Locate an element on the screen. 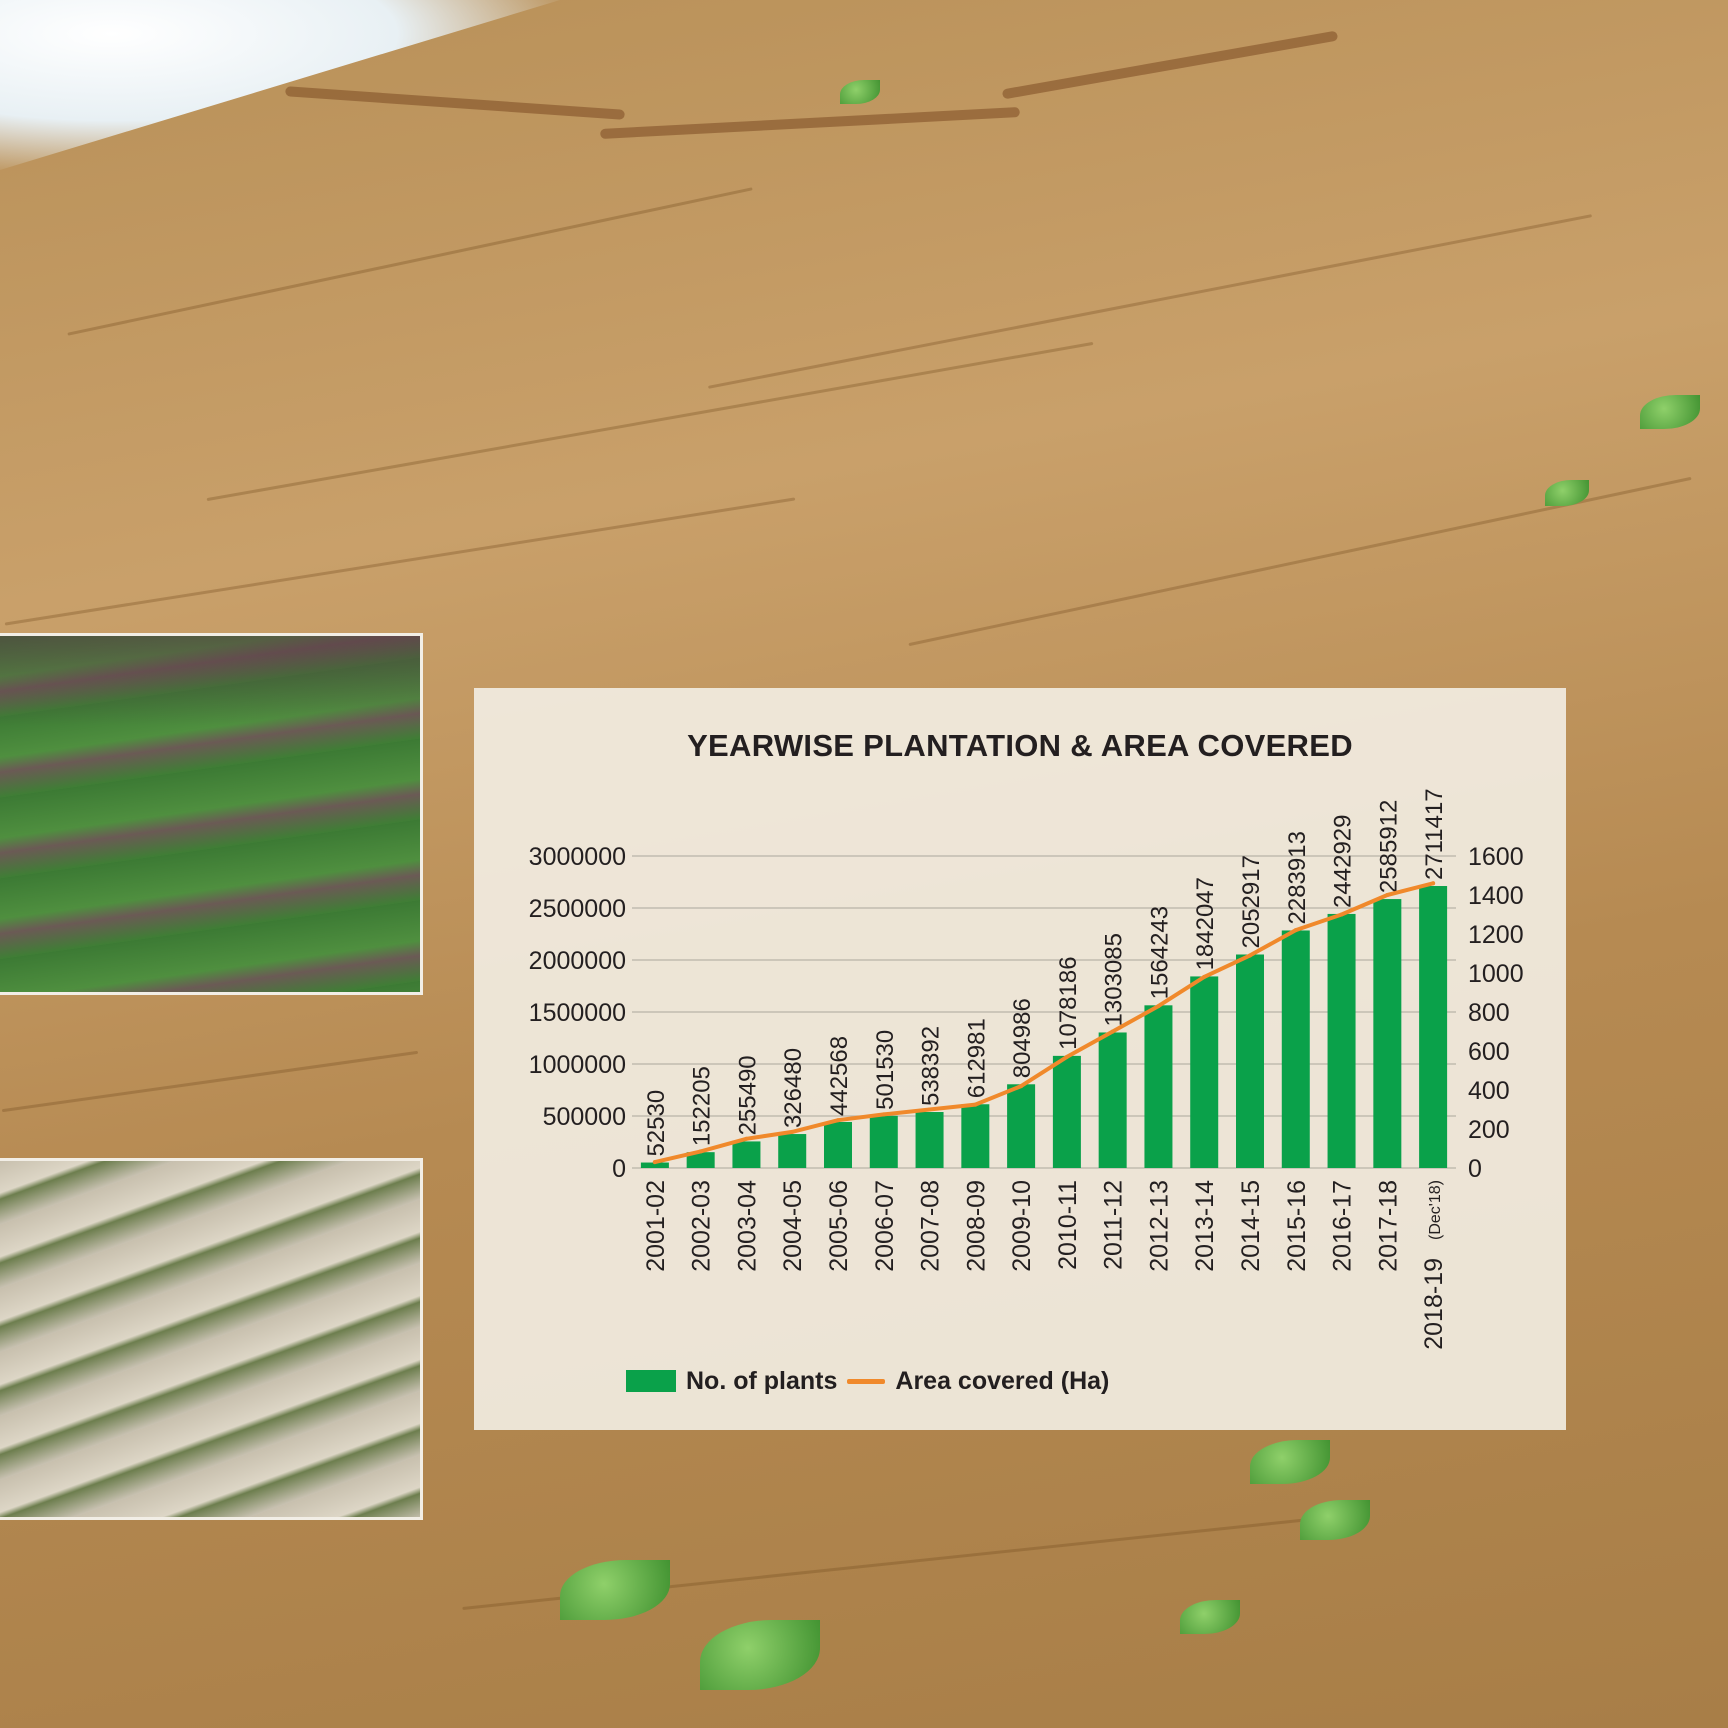 The width and height of the screenshot is (1728, 1728). bar-value-label: 501530 is located at coordinates (885, 1070).